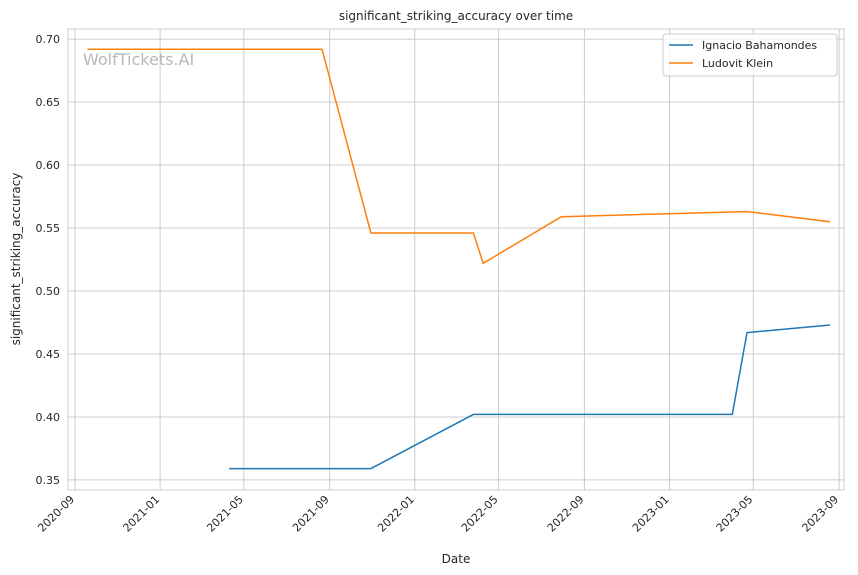 The width and height of the screenshot is (858, 575). What do you see at coordinates (48, 102) in the screenshot?
I see `y-tick-label: 0.65` at bounding box center [48, 102].